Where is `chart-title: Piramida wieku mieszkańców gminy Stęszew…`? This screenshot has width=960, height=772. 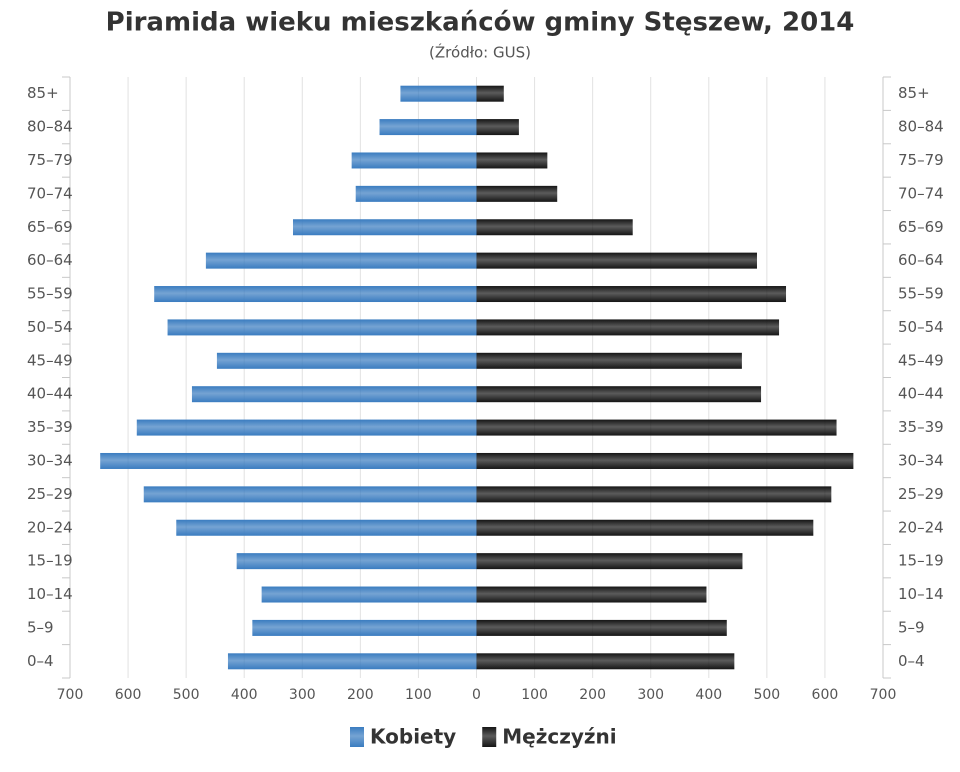
chart-title: Piramida wieku mieszkańców gminy Stęszew… is located at coordinates (480, 23).